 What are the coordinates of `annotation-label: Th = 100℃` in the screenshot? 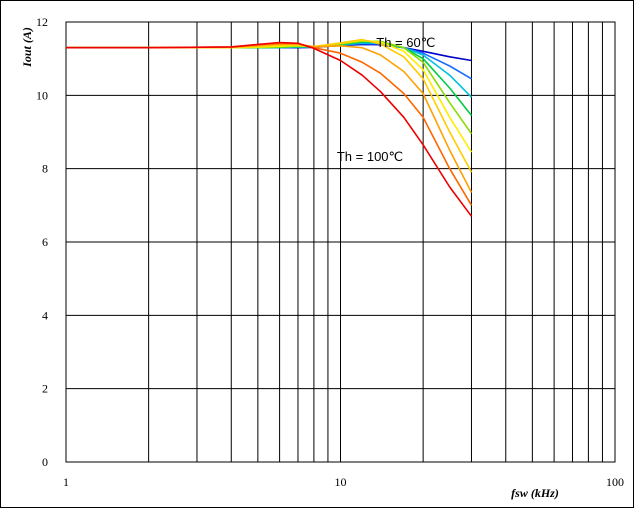 It's located at (370, 156).